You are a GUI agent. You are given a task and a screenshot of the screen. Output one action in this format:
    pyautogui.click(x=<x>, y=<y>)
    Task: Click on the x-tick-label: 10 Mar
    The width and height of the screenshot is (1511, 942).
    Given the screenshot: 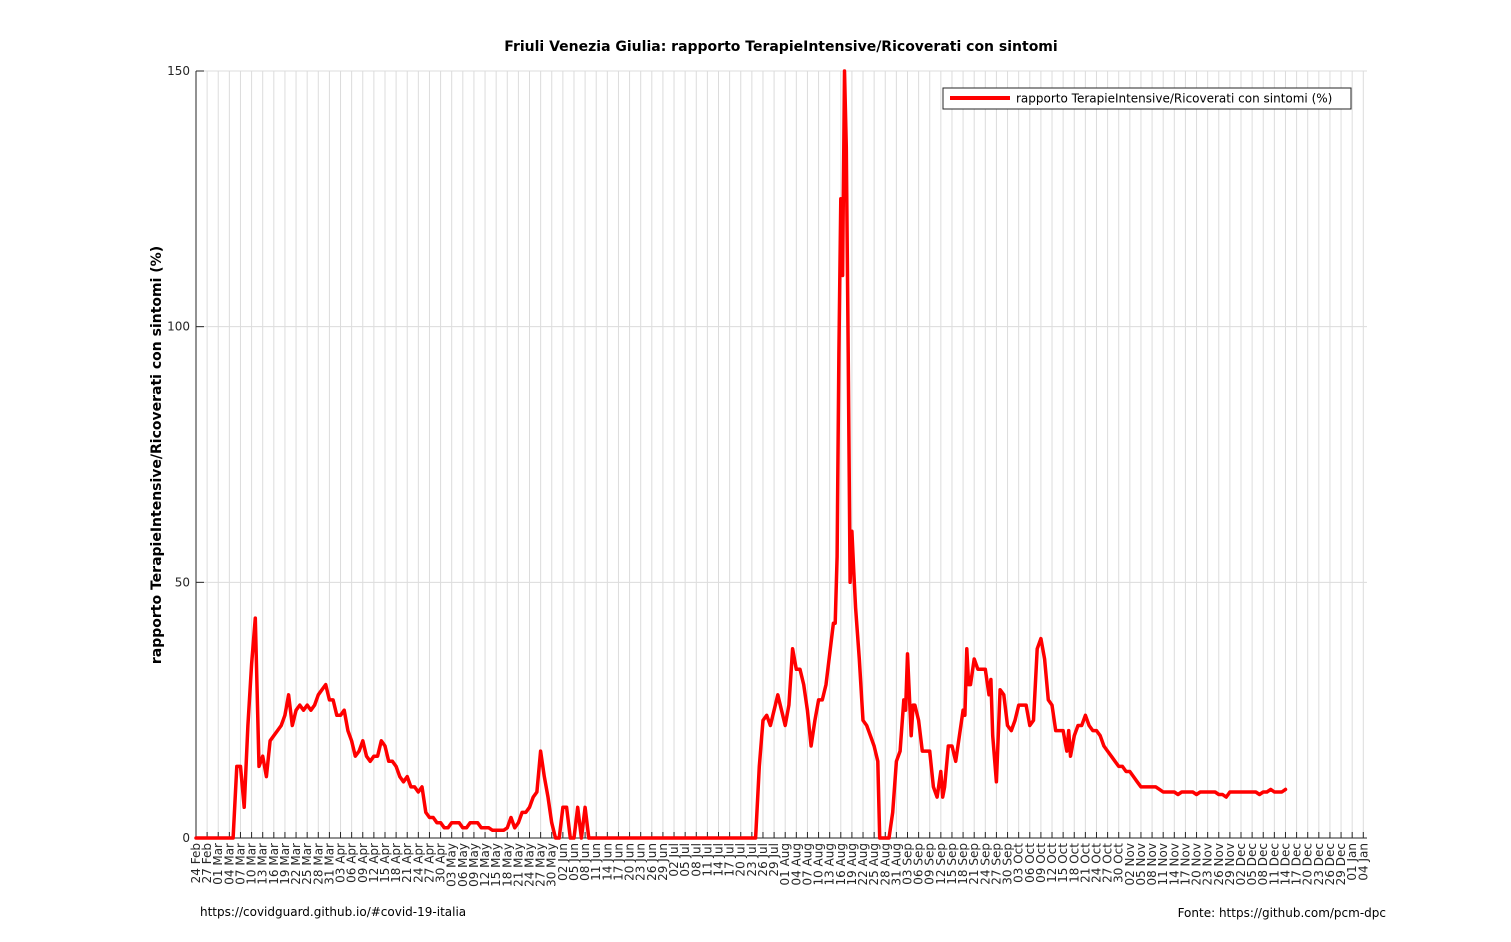 What is the action you would take?
    pyautogui.click(x=252, y=864)
    